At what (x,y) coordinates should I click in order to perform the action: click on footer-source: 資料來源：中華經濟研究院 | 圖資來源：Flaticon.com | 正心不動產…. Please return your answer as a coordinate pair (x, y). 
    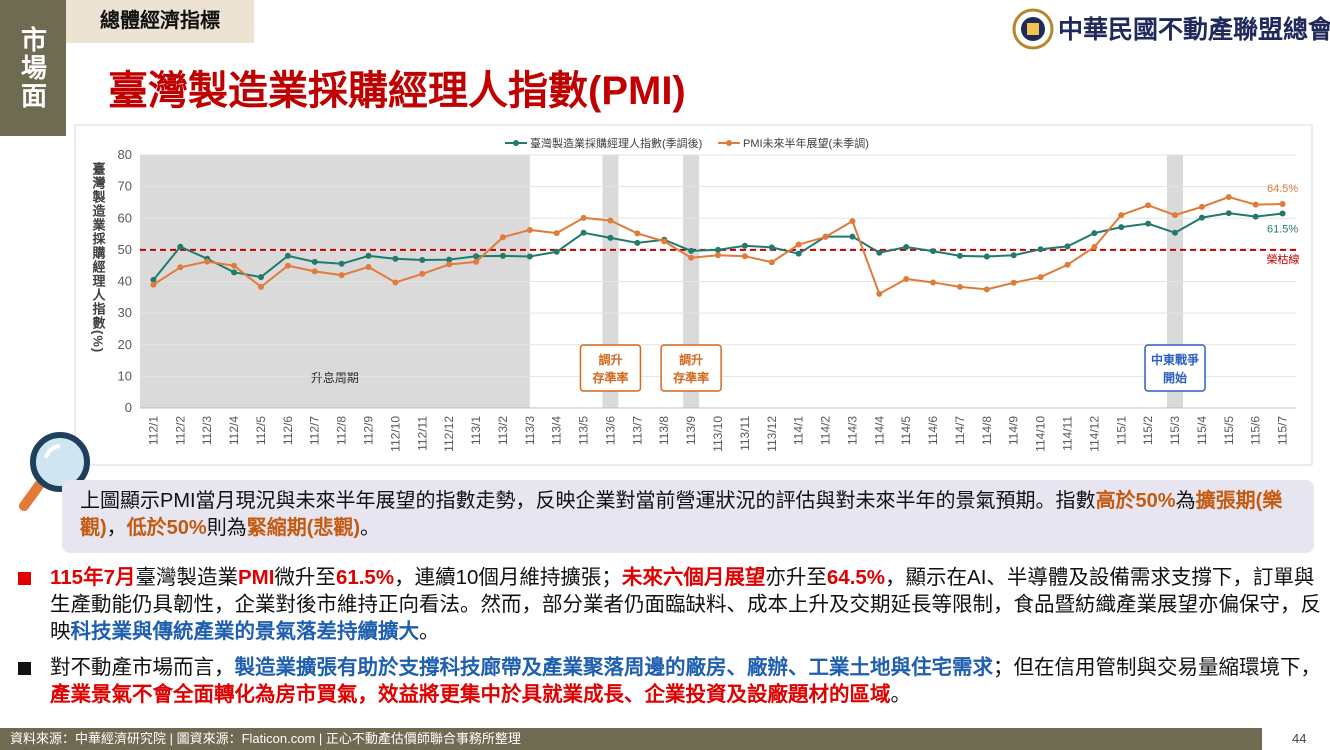
    Looking at the image, I should click on (631, 739).